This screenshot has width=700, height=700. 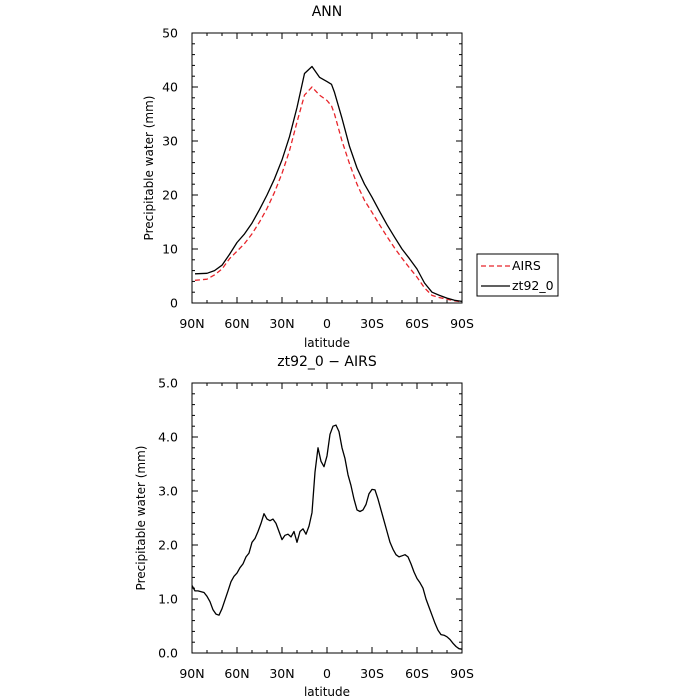 I want to click on y-tick-label: 10, so click(x=170, y=249).